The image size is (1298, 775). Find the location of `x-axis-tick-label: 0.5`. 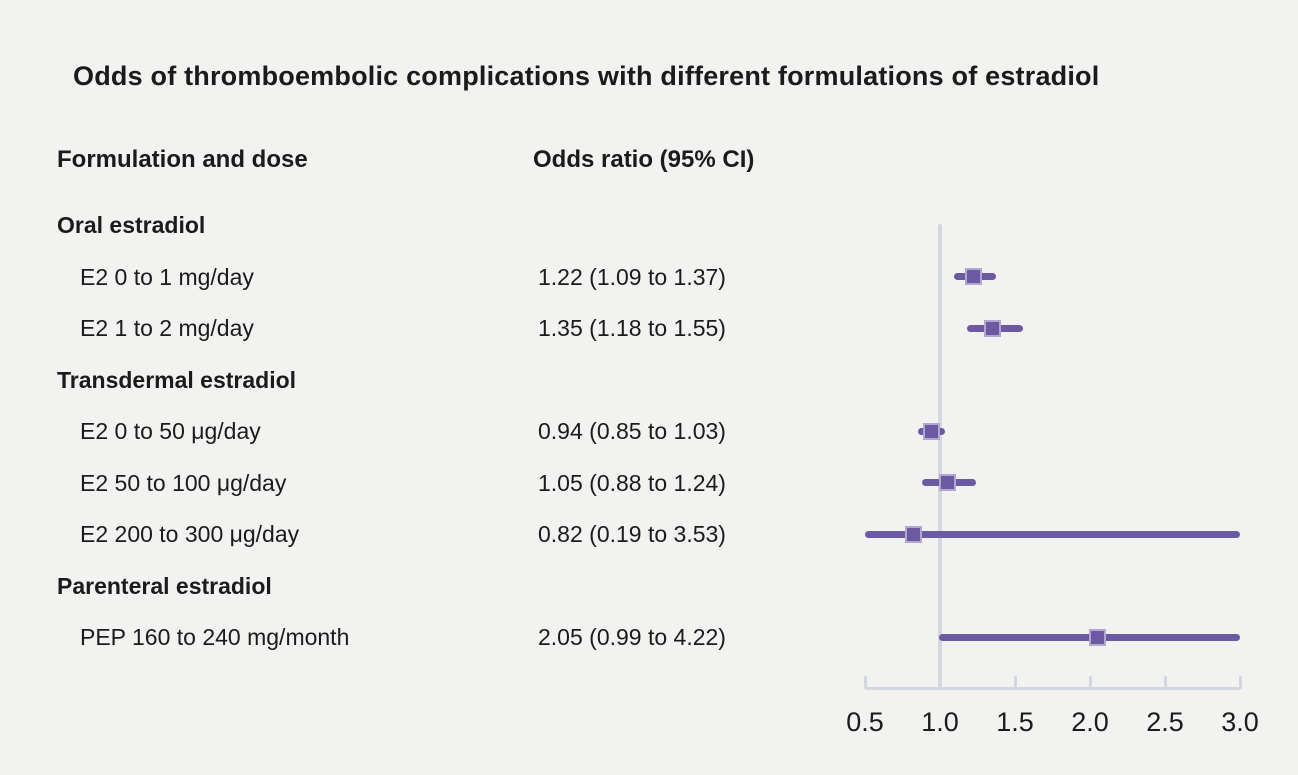

x-axis-tick-label: 0.5 is located at coordinates (865, 722).